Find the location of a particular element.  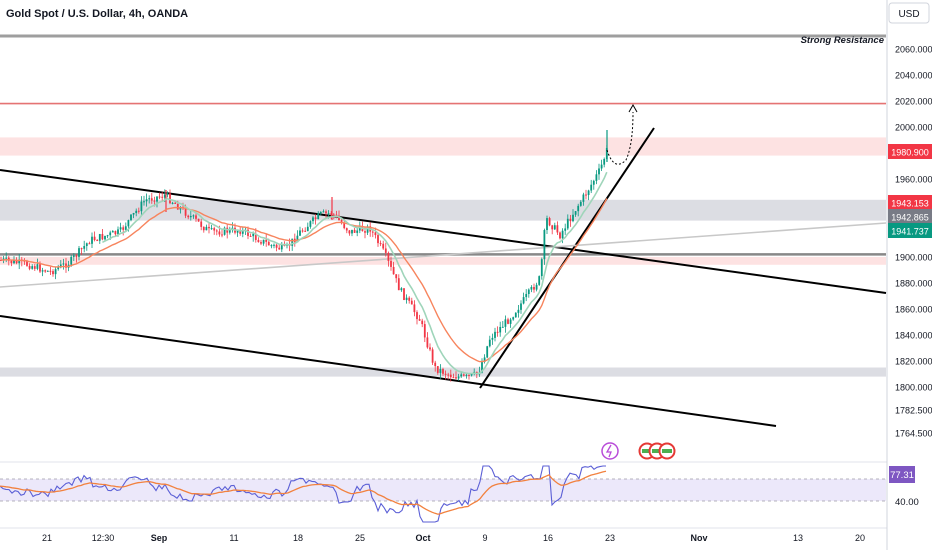

time-axis: 21 12:30 Sep 11 18 25 Oct 9 16 23 Nov 13 20 is located at coordinates (453, 538).